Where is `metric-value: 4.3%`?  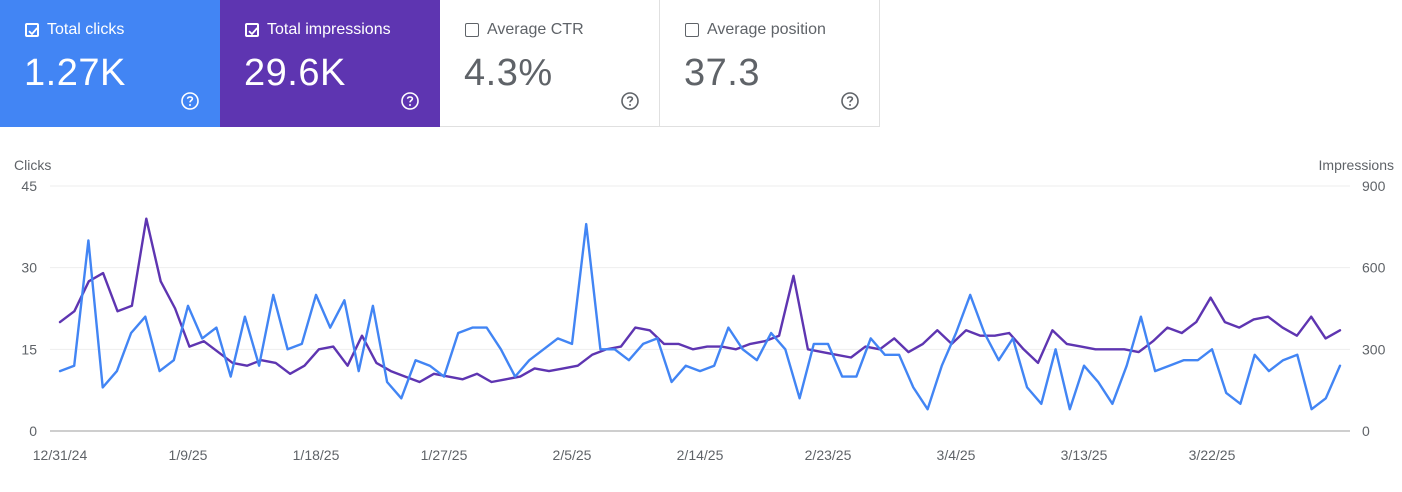
metric-value: 4.3% is located at coordinates (508, 73).